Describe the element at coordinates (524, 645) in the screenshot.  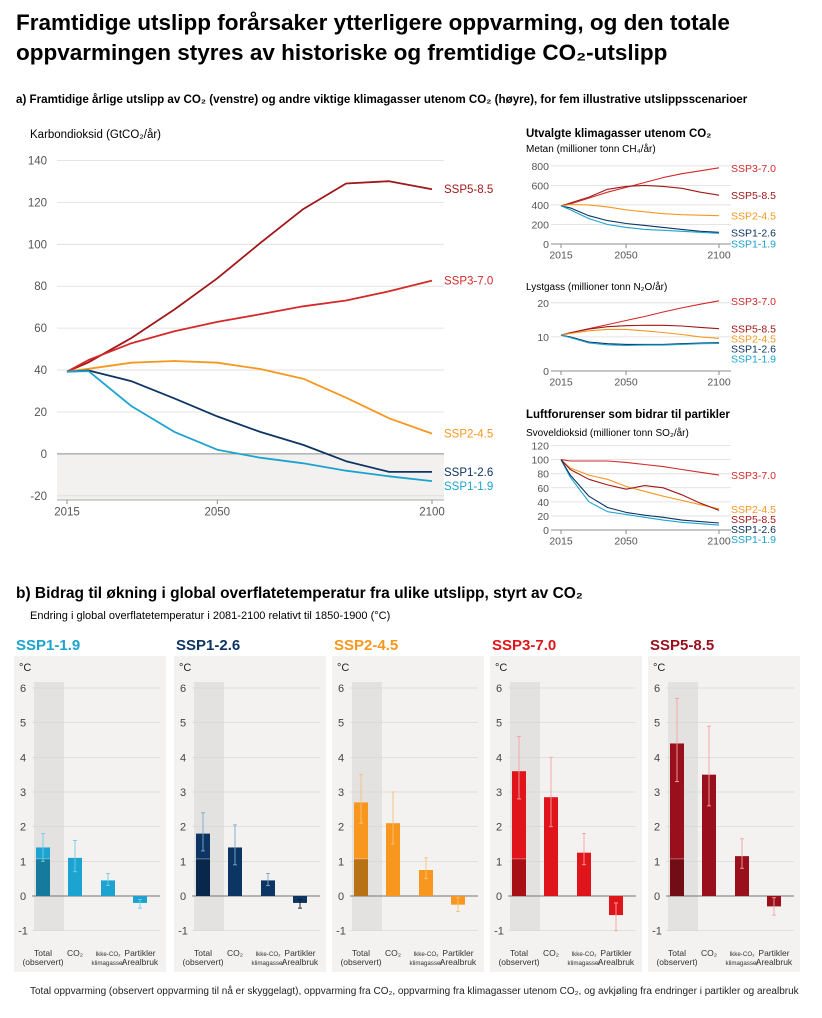
I see `panel-title: SSP3-7.0` at that location.